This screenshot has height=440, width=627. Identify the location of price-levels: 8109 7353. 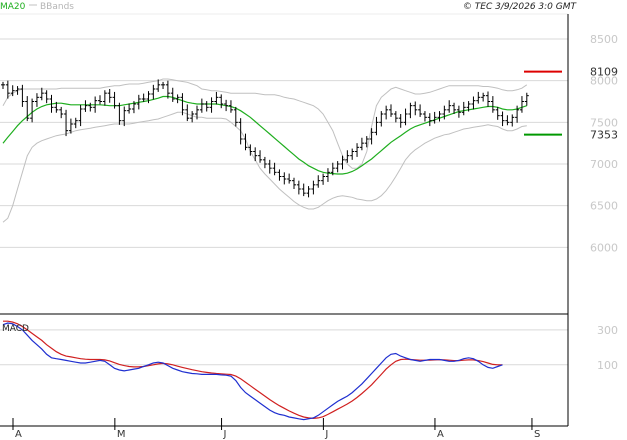
(571, 104).